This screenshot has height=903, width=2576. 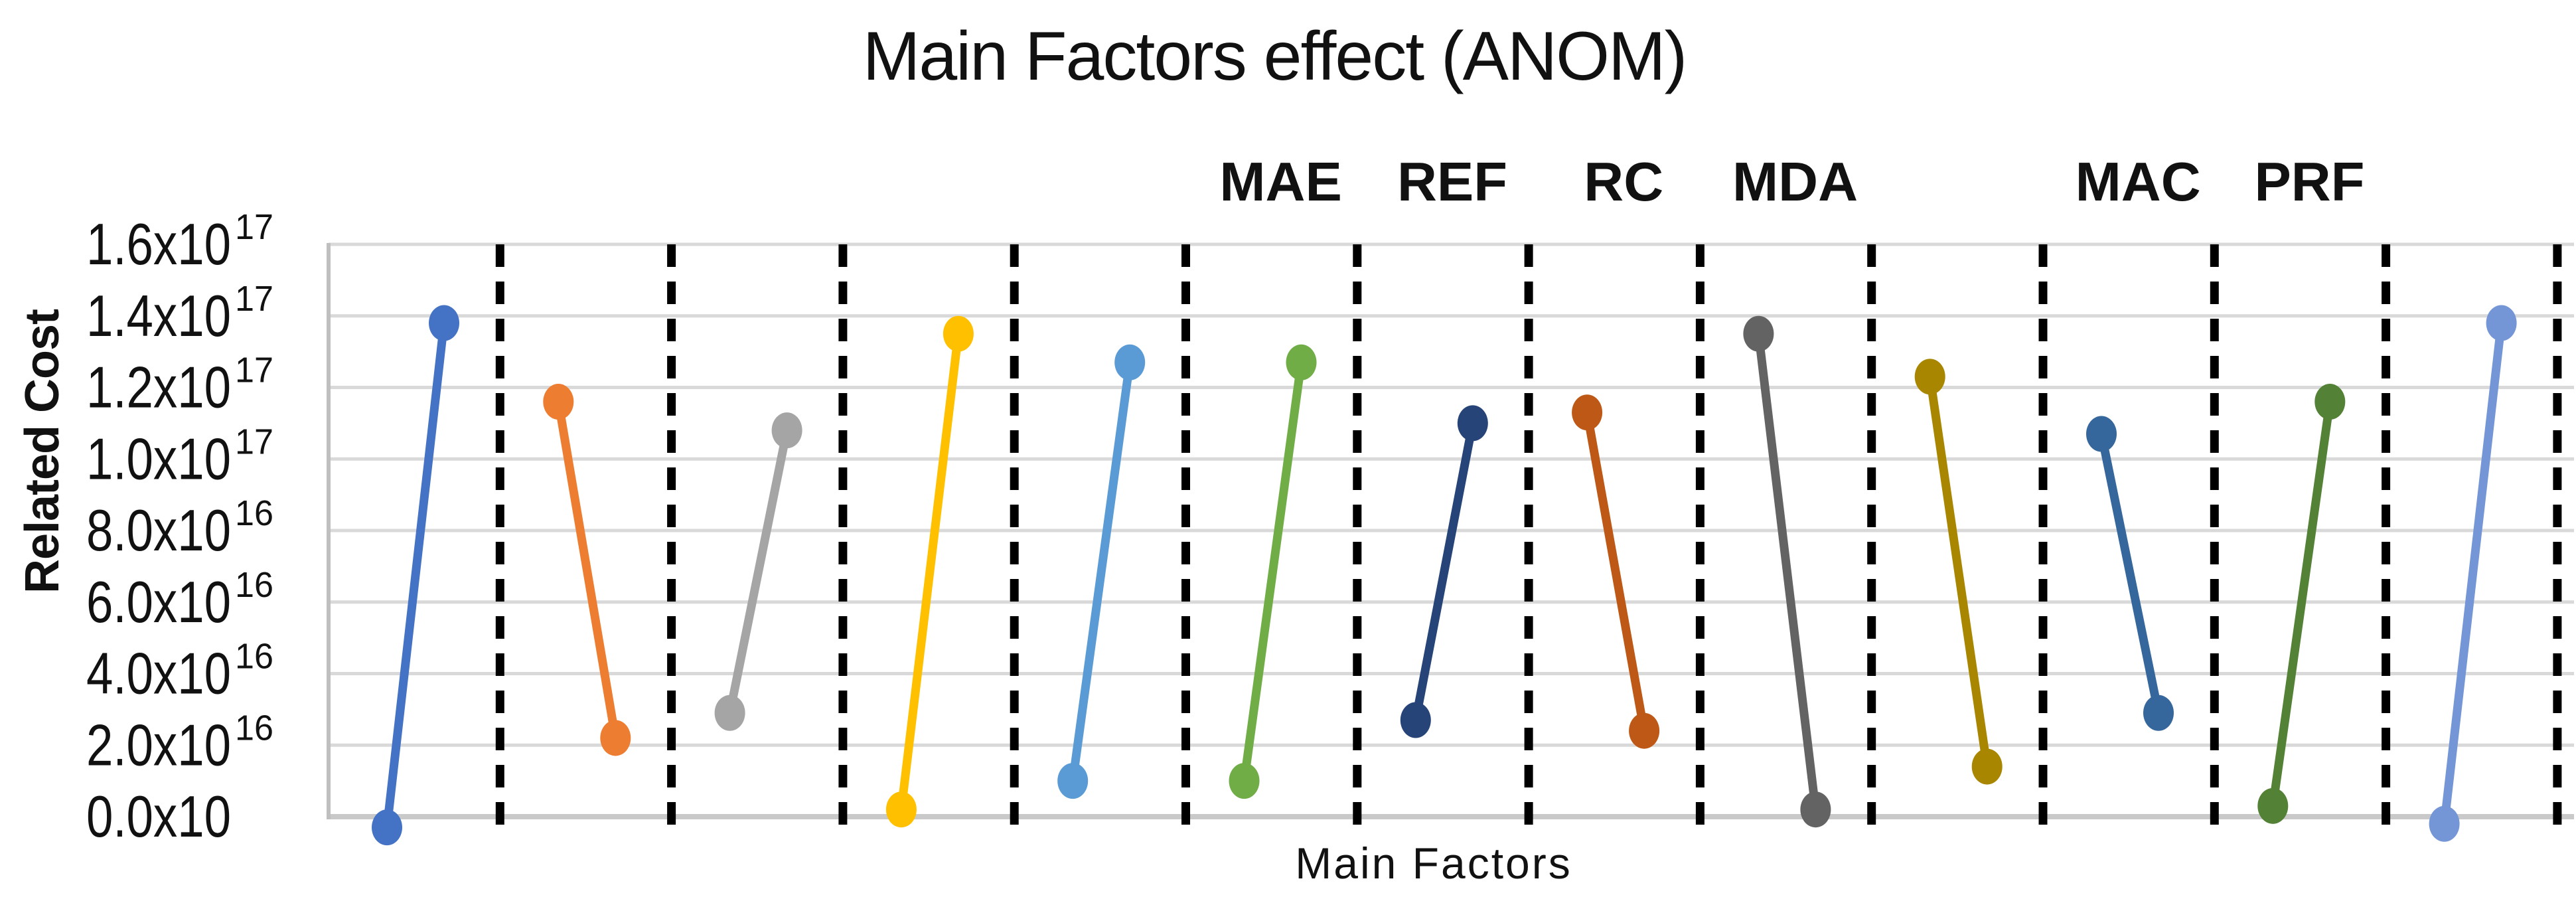 What do you see at coordinates (158, 745) in the screenshot?
I see `y-tick-label: 2.0x10` at bounding box center [158, 745].